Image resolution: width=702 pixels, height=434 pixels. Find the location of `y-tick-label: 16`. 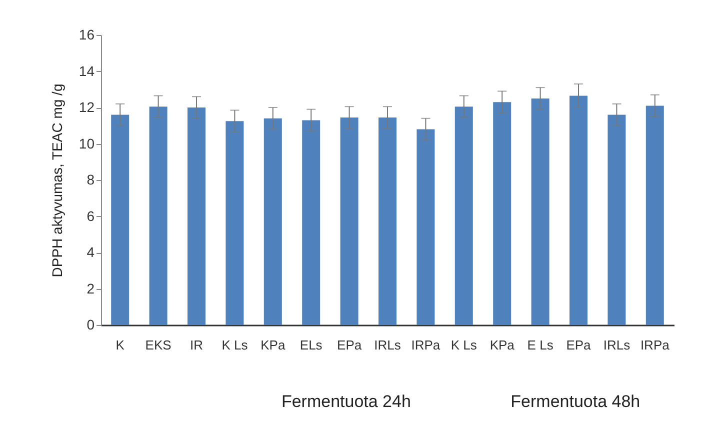

y-tick-label: 16 is located at coordinates (86, 34).